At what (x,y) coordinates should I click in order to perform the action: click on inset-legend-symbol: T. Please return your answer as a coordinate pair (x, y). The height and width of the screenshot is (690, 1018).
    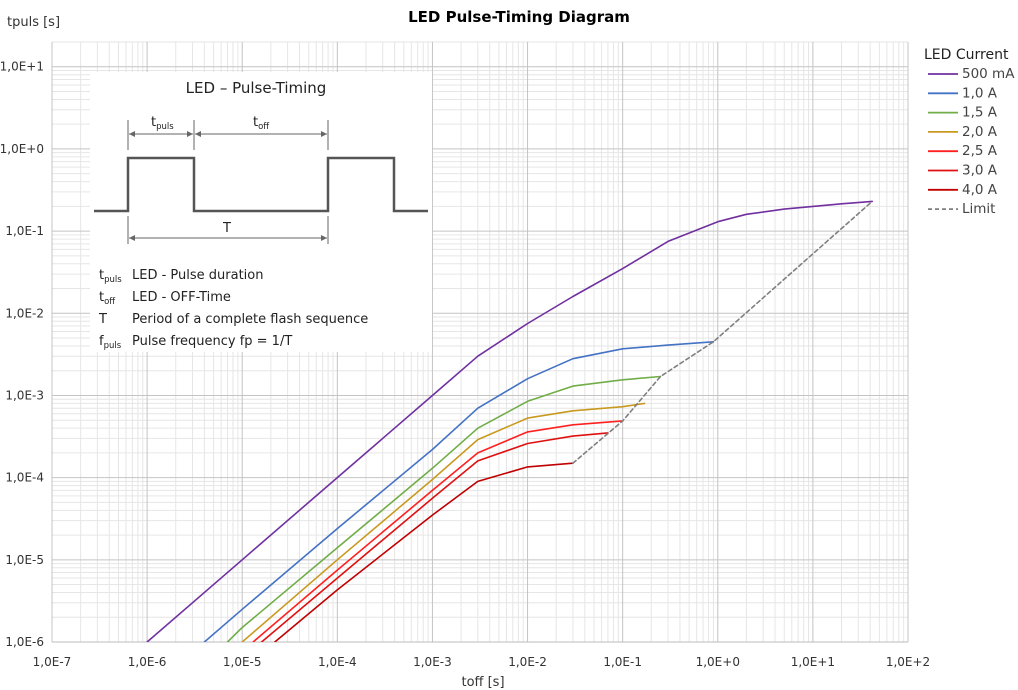
    Looking at the image, I should click on (102, 319).